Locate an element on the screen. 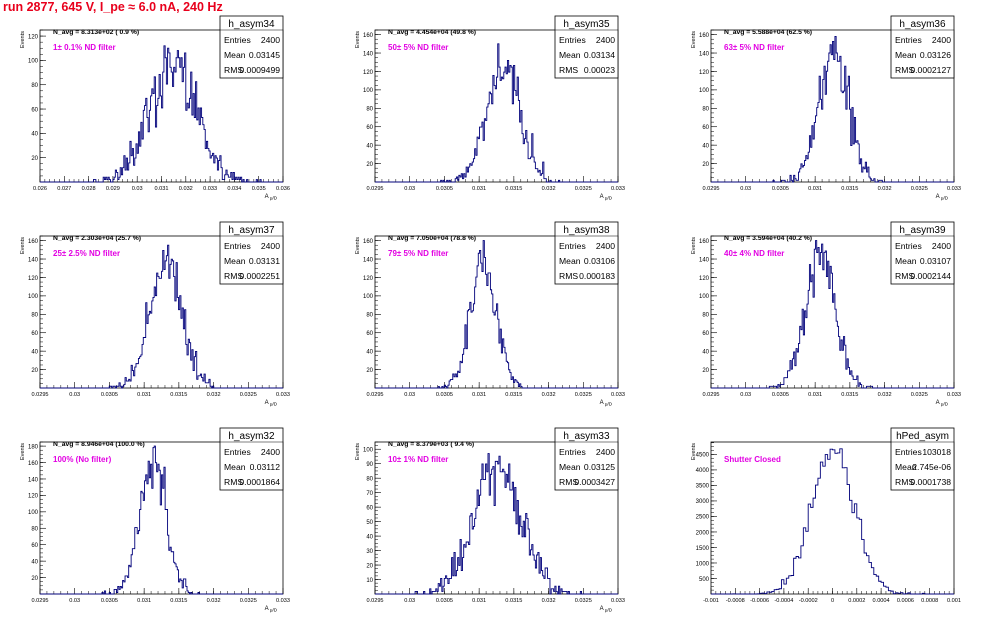  y-tick-label: 180 is located at coordinates (33, 447).